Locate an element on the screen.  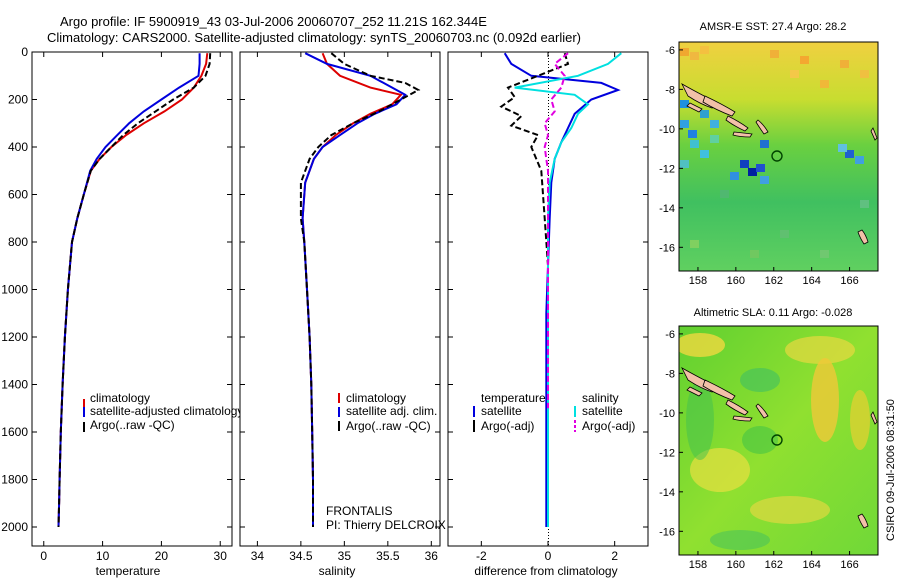
legend-label-sal-argo: Argo(-adj) is located at coordinates (608, 426).